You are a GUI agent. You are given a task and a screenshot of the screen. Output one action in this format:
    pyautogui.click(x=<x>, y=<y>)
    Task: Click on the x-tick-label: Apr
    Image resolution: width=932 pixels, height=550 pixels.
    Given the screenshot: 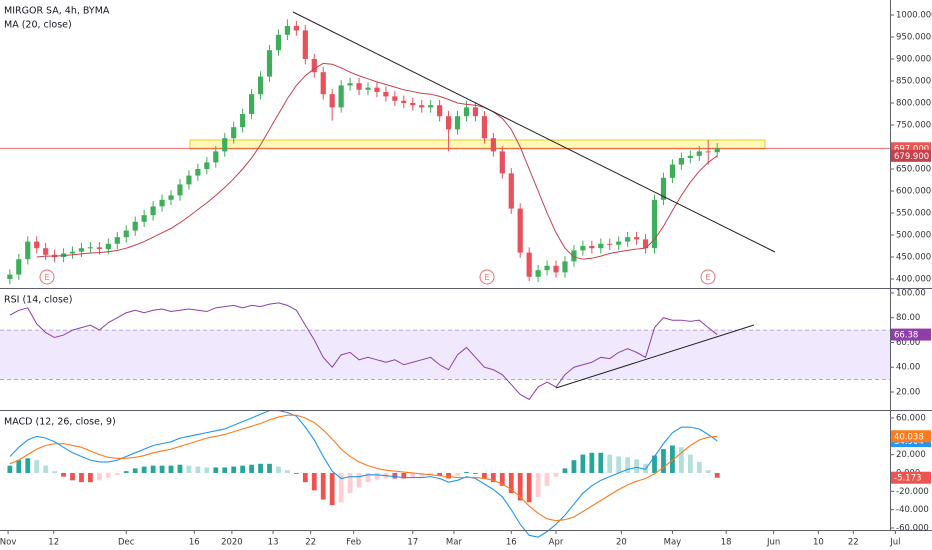 What is the action you would take?
    pyautogui.click(x=556, y=543)
    